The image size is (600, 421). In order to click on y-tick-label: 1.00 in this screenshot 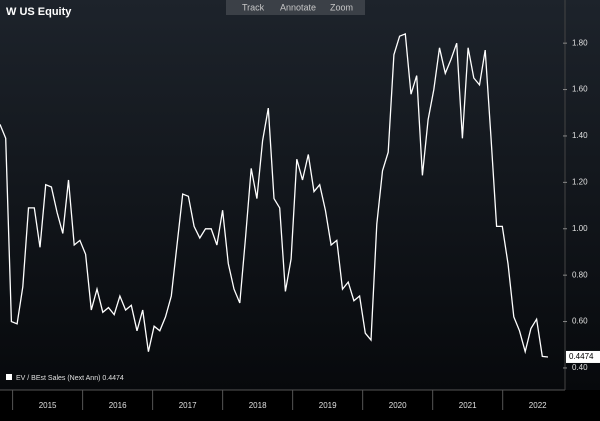, I will do `click(580, 228)`.